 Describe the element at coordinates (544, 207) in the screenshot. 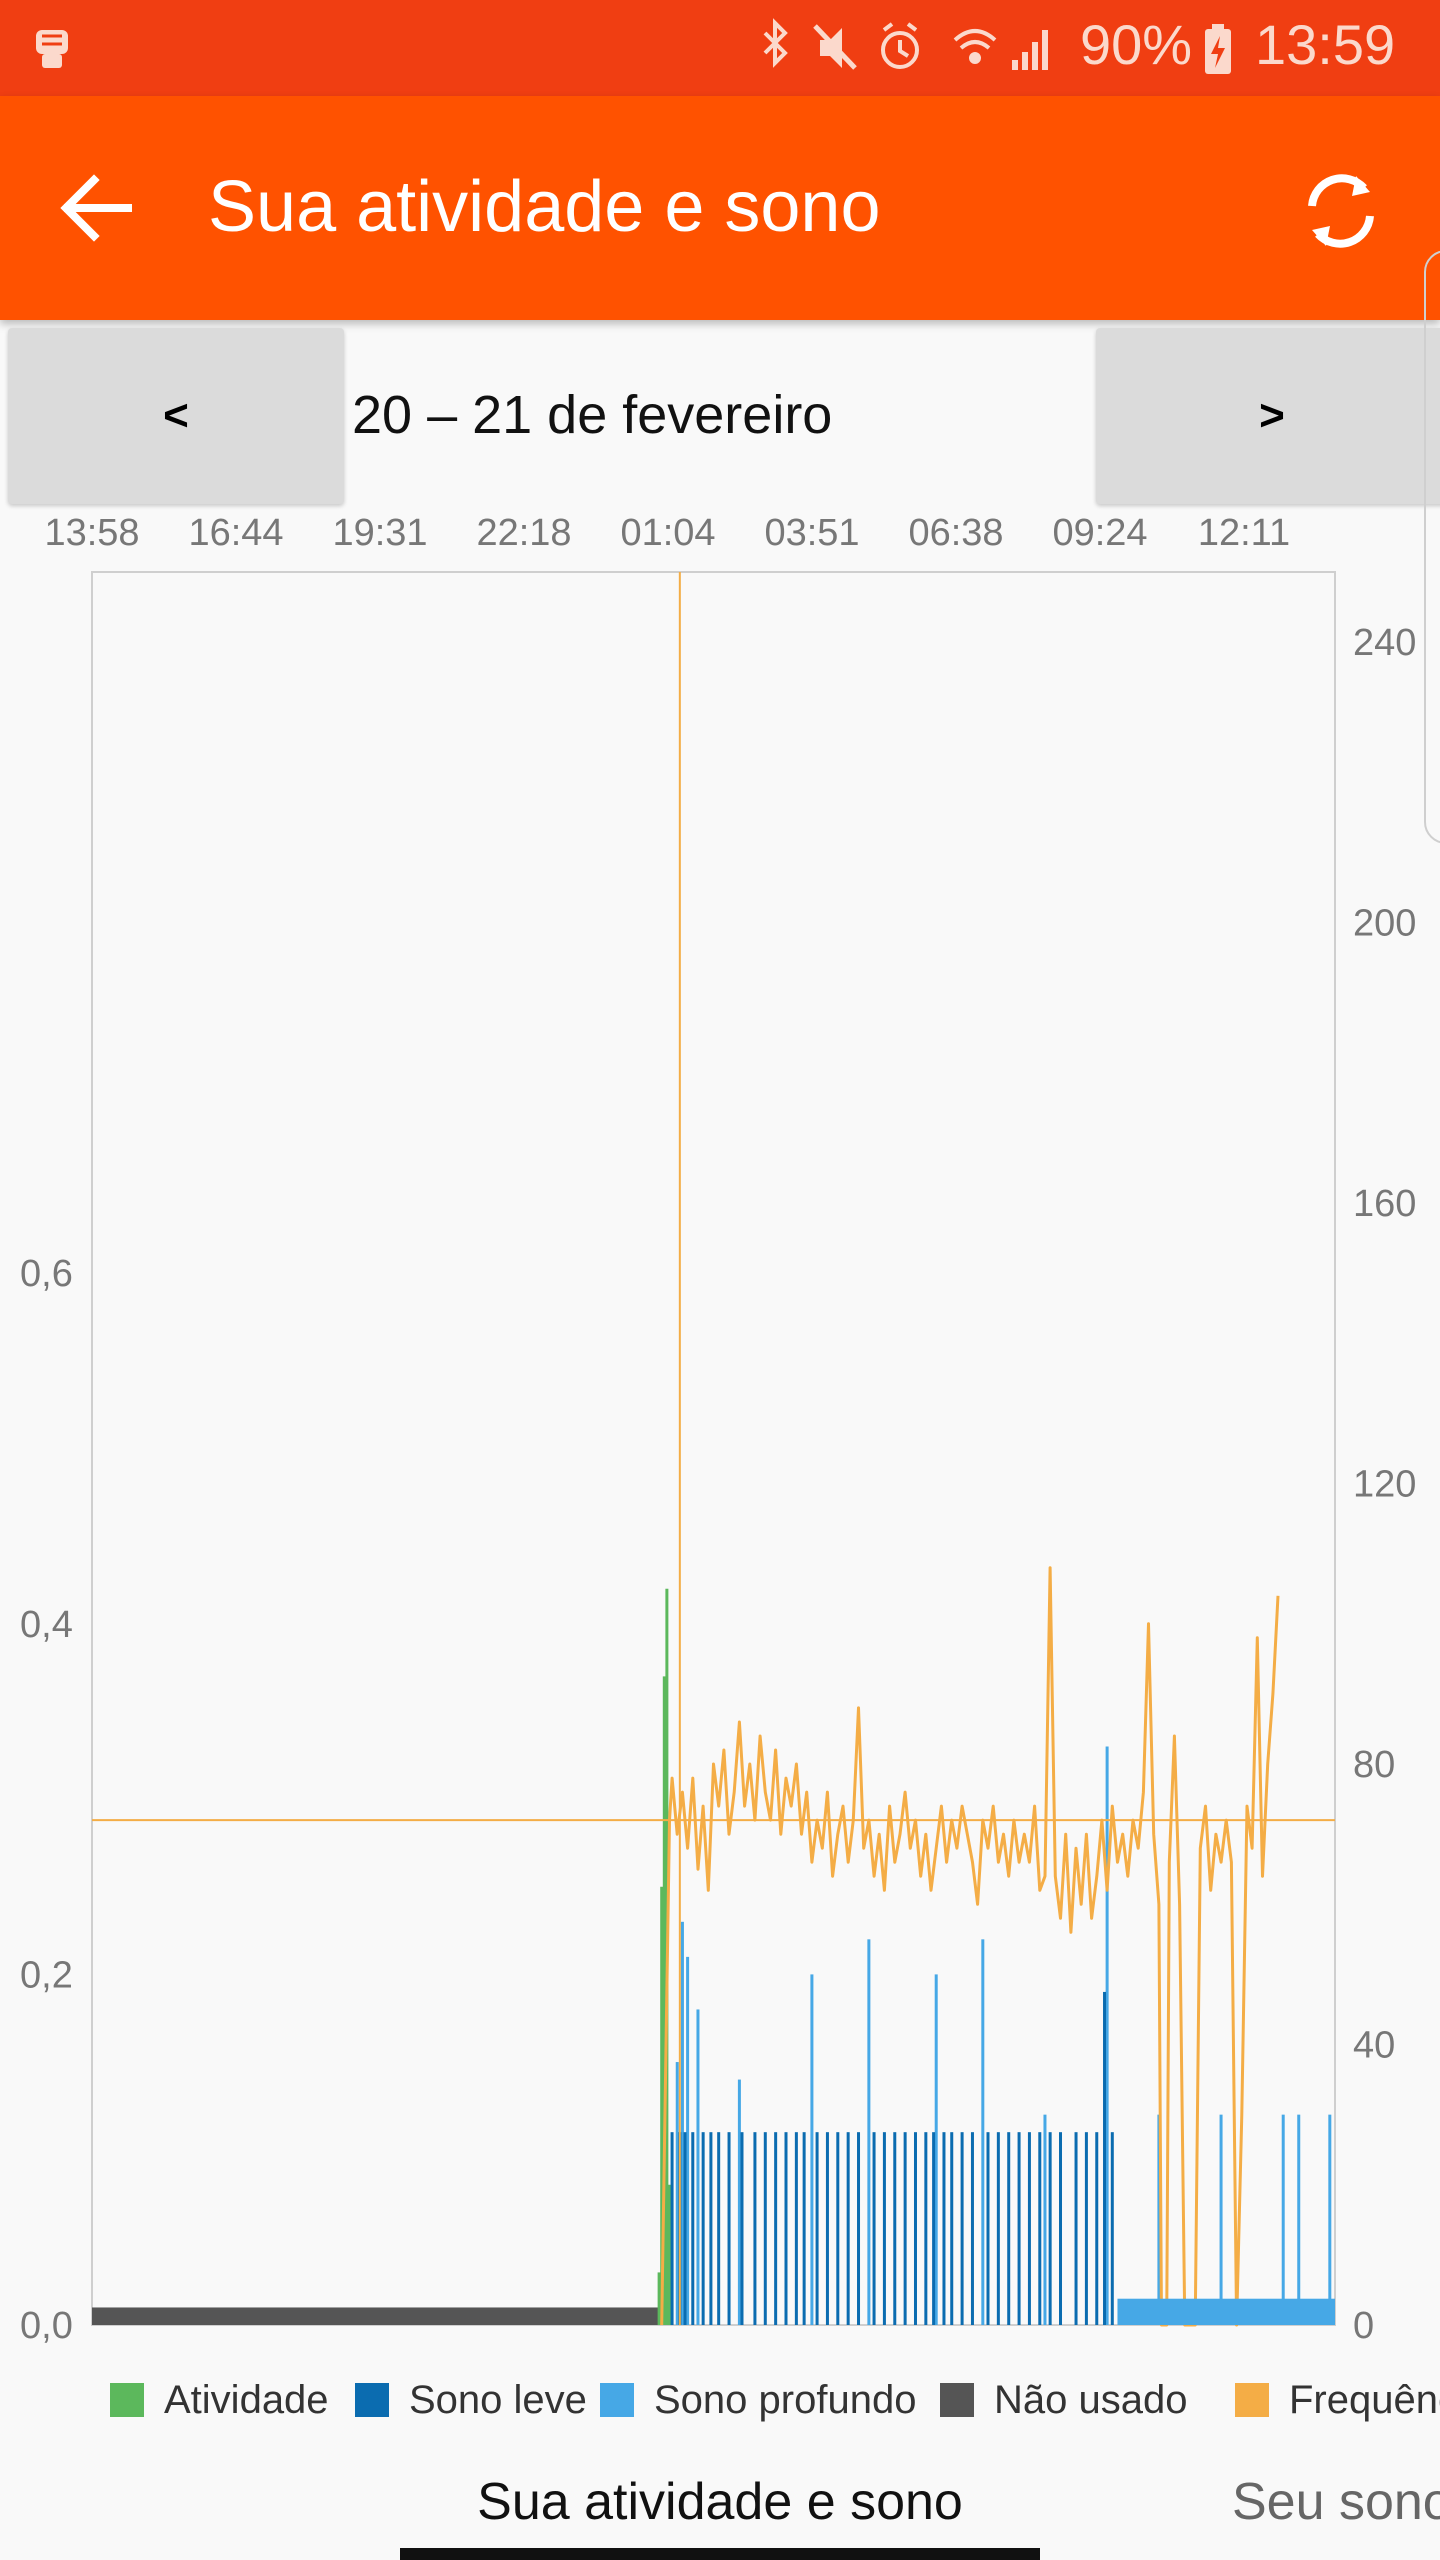

I see `page-title: Sua atividade e sono` at that location.